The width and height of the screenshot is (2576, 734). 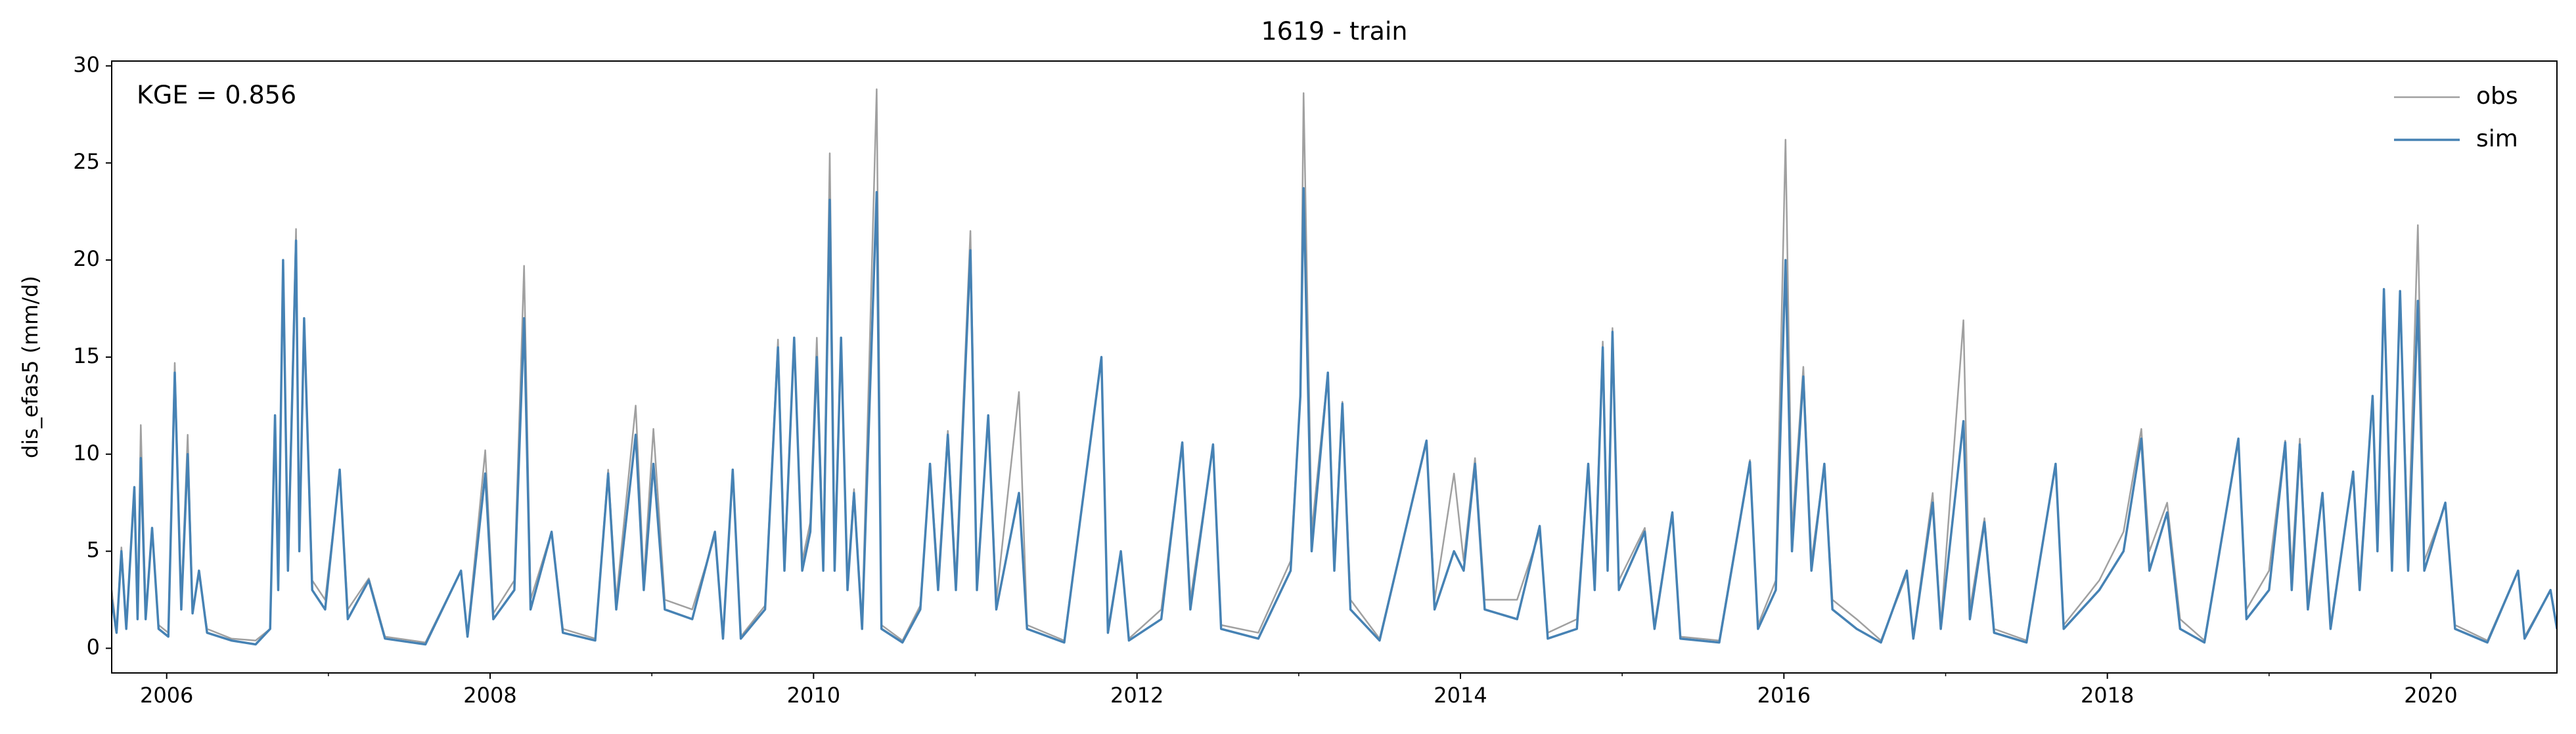 I want to click on y-tick-label: 30, so click(x=86, y=64).